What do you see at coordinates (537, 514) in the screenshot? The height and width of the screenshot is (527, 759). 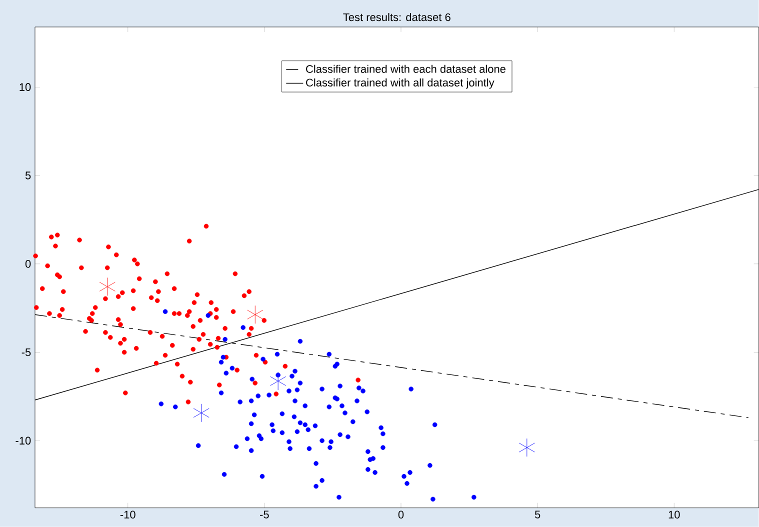 I see `x-tick-label: 5` at bounding box center [537, 514].